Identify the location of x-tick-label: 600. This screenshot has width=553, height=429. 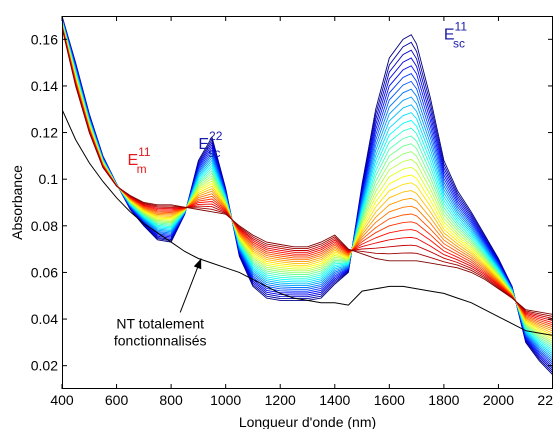
(117, 400).